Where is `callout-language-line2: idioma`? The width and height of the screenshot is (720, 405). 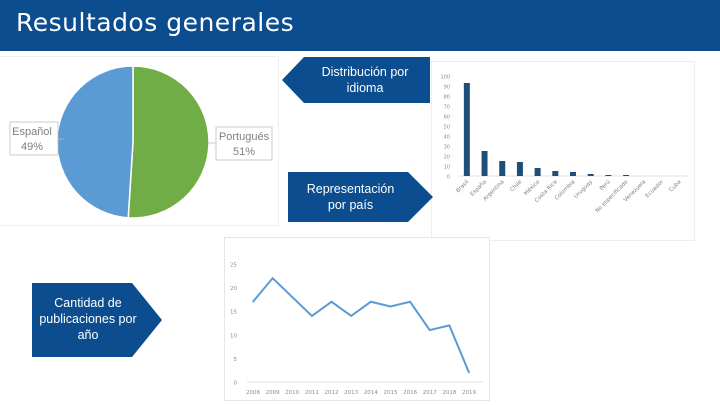
callout-language-line2: idioma is located at coordinates (365, 88).